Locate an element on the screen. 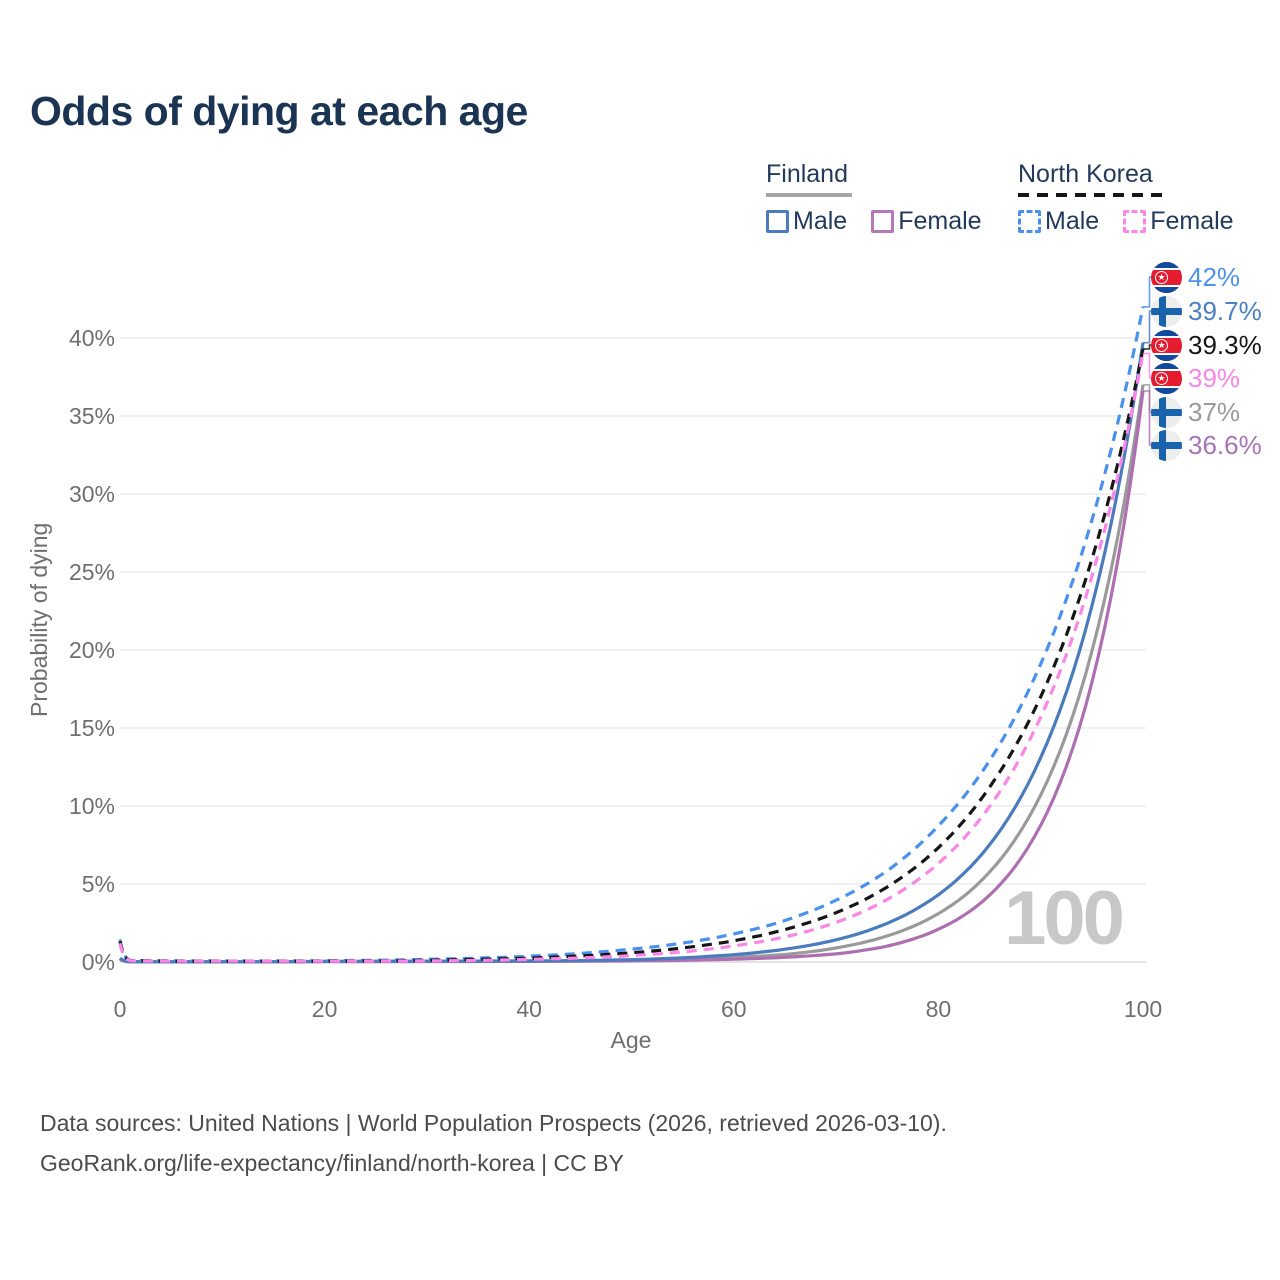 The height and width of the screenshot is (1280, 1280). y-tick-label: 15% is located at coordinates (91, 728).